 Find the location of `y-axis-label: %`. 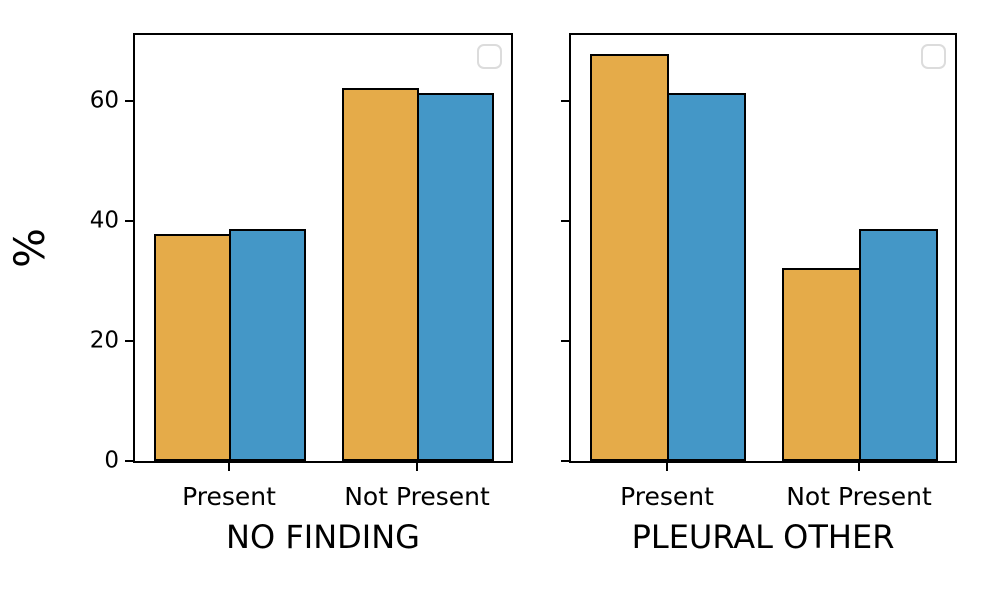

y-axis-label: % is located at coordinates (29, 248).